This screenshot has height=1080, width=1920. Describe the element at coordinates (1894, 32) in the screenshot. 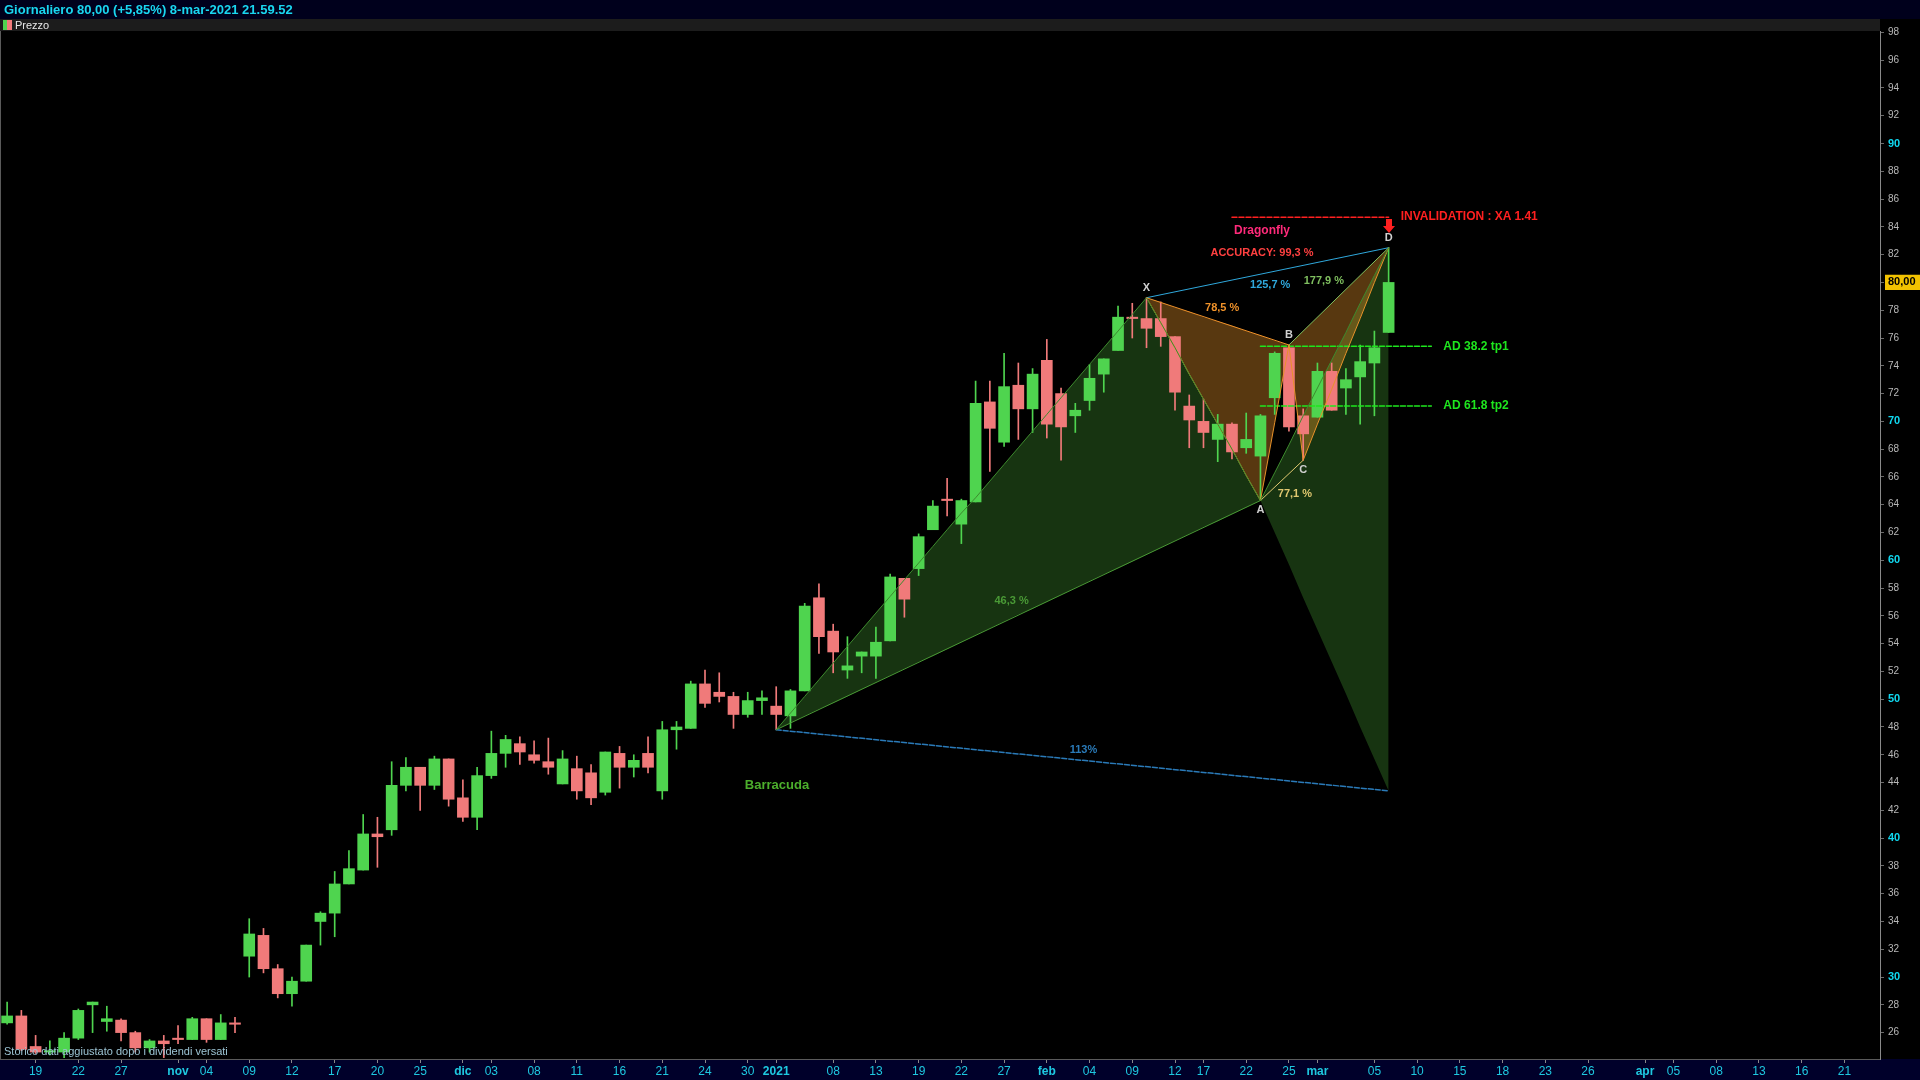

I see `y-tick-label: 98` at that location.